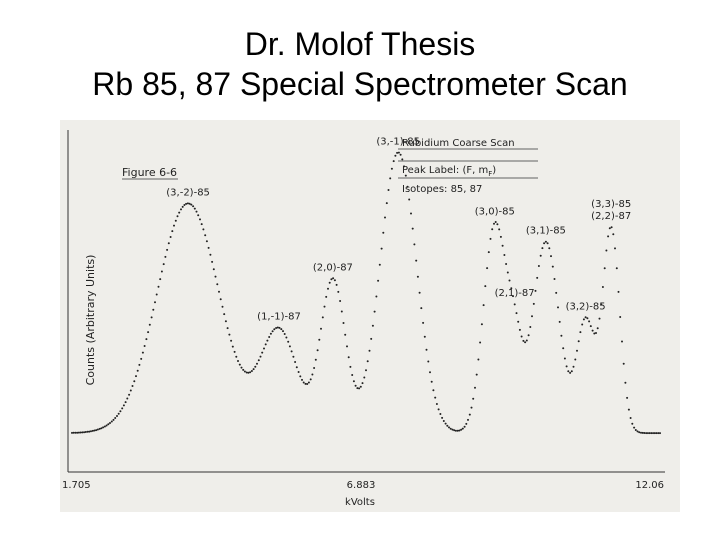 The width and height of the screenshot is (720, 540). What do you see at coordinates (90, 320) in the screenshot?
I see `y-axis-label: Counts (Arbitrary Units)` at bounding box center [90, 320].